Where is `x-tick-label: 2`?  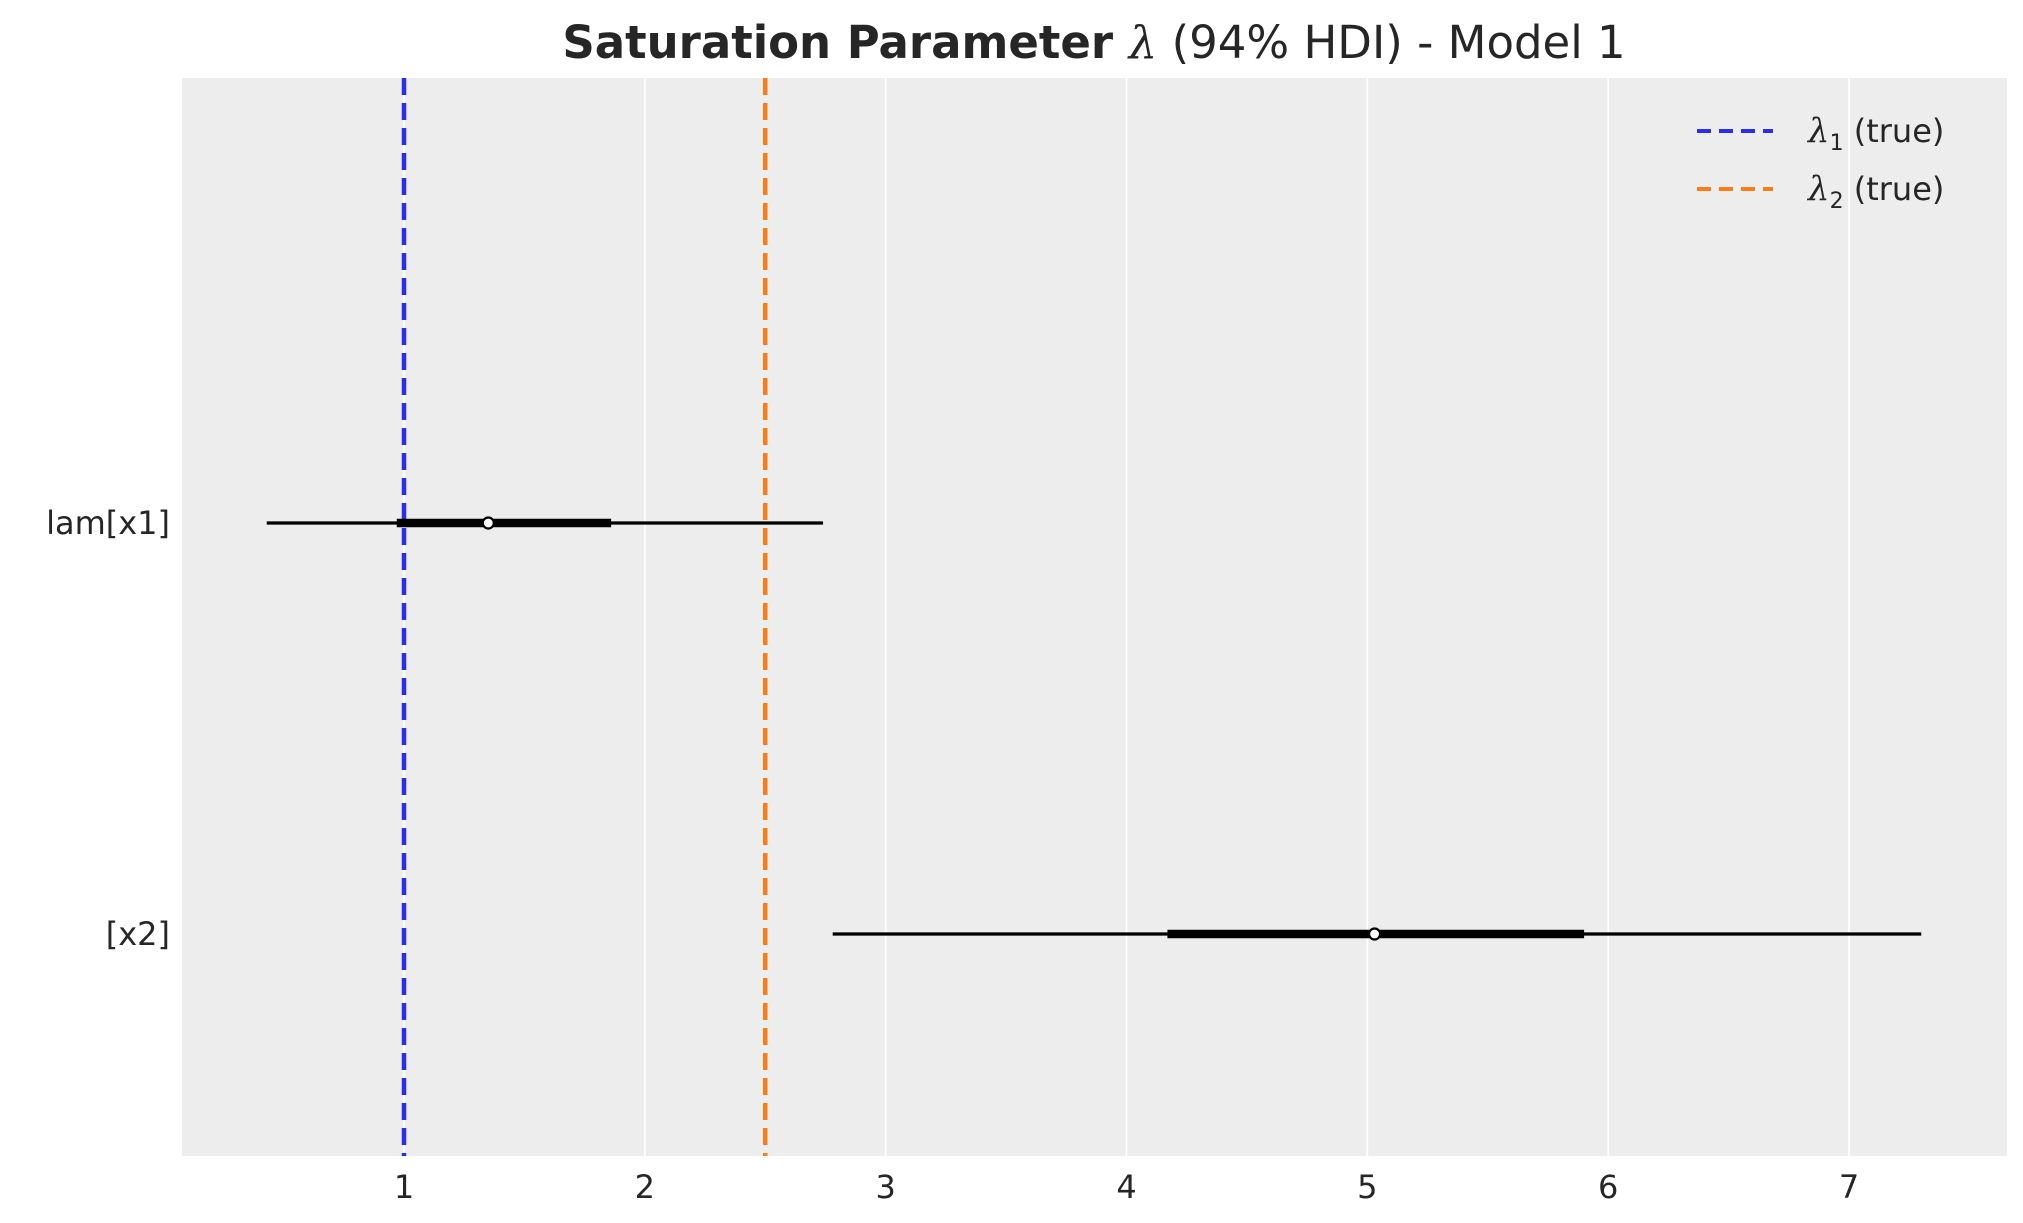
x-tick-label: 2 is located at coordinates (645, 1187).